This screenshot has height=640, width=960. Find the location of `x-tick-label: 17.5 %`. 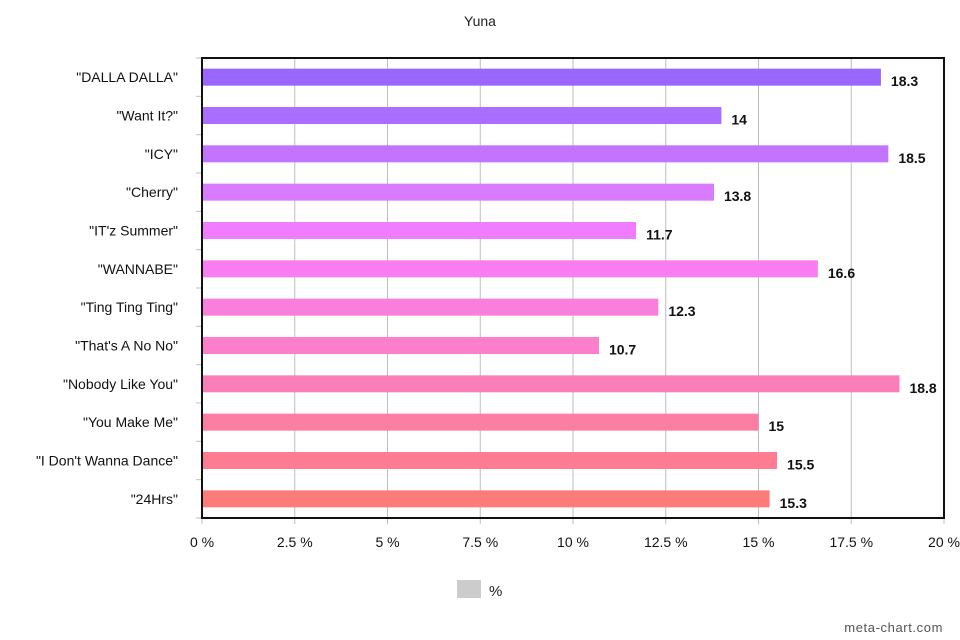

x-tick-label: 17.5 % is located at coordinates (851, 542).